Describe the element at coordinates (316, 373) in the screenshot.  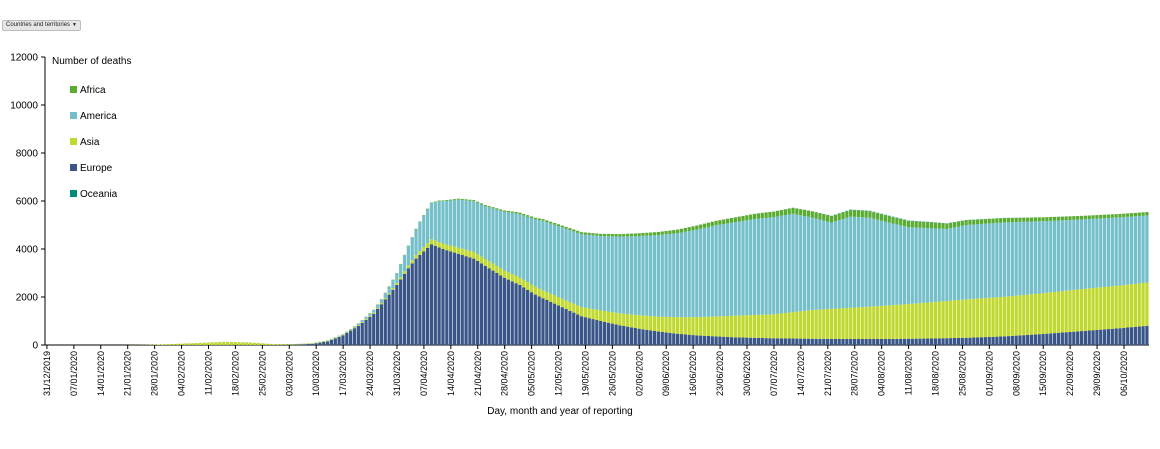
I see `x-tick-label: 10/03/2020` at that location.